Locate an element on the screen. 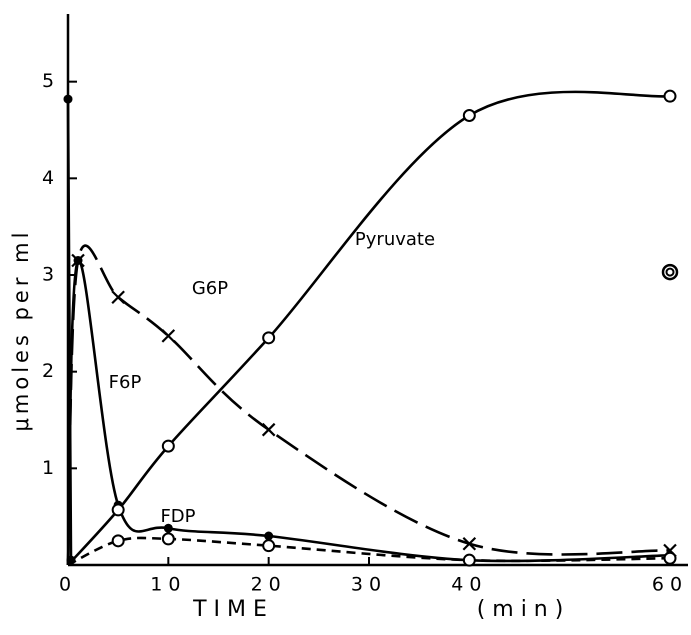 This screenshot has width=691, height=635. y-axis-label: μmoles per ml is located at coordinates (21, 330).